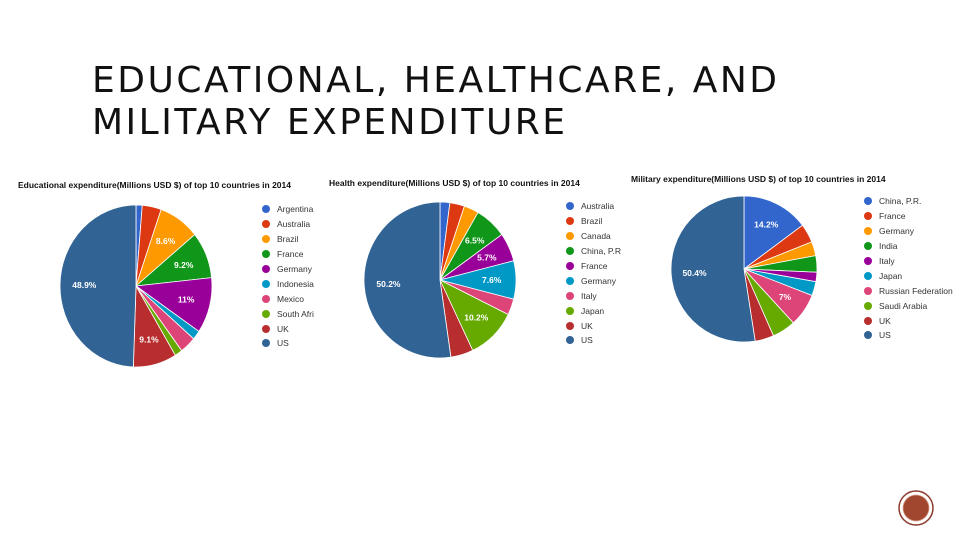 This screenshot has width=960, height=540. What do you see at coordinates (330, 122) in the screenshot?
I see `slide-title-line-2: MILITARY EXPENDITURE` at bounding box center [330, 122].